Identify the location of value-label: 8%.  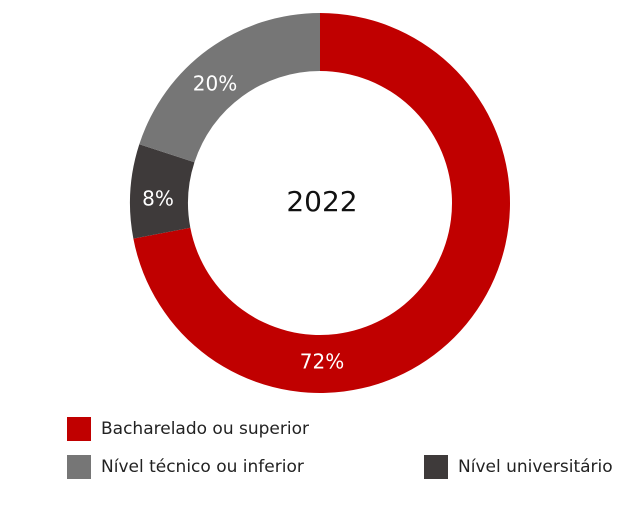
(158, 199).